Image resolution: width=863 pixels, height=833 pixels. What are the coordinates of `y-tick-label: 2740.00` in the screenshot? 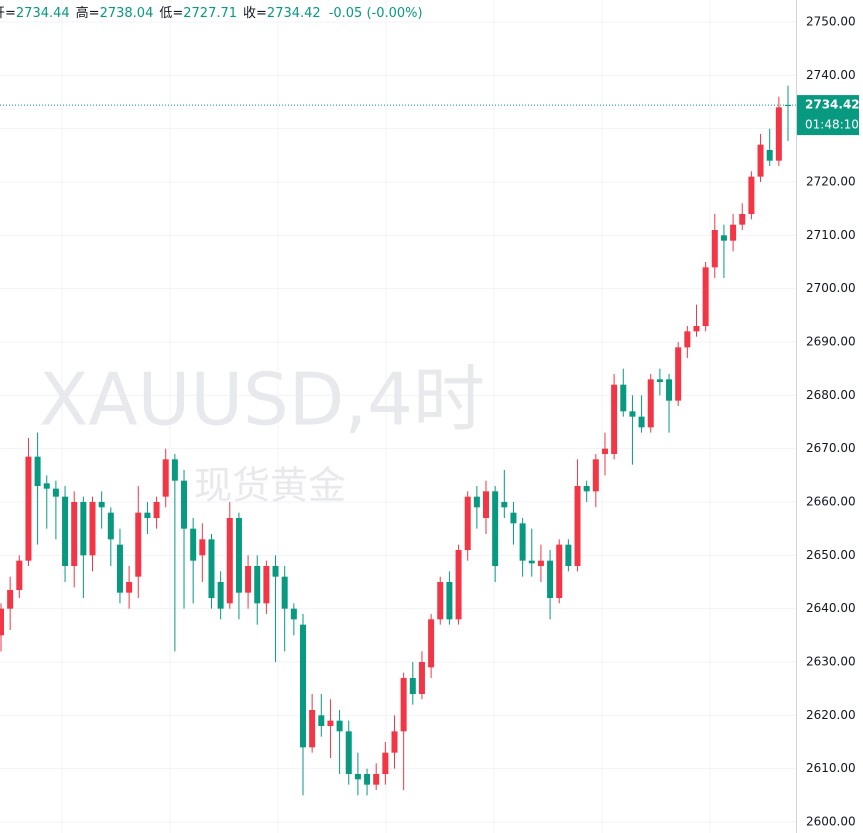 It's located at (831, 75).